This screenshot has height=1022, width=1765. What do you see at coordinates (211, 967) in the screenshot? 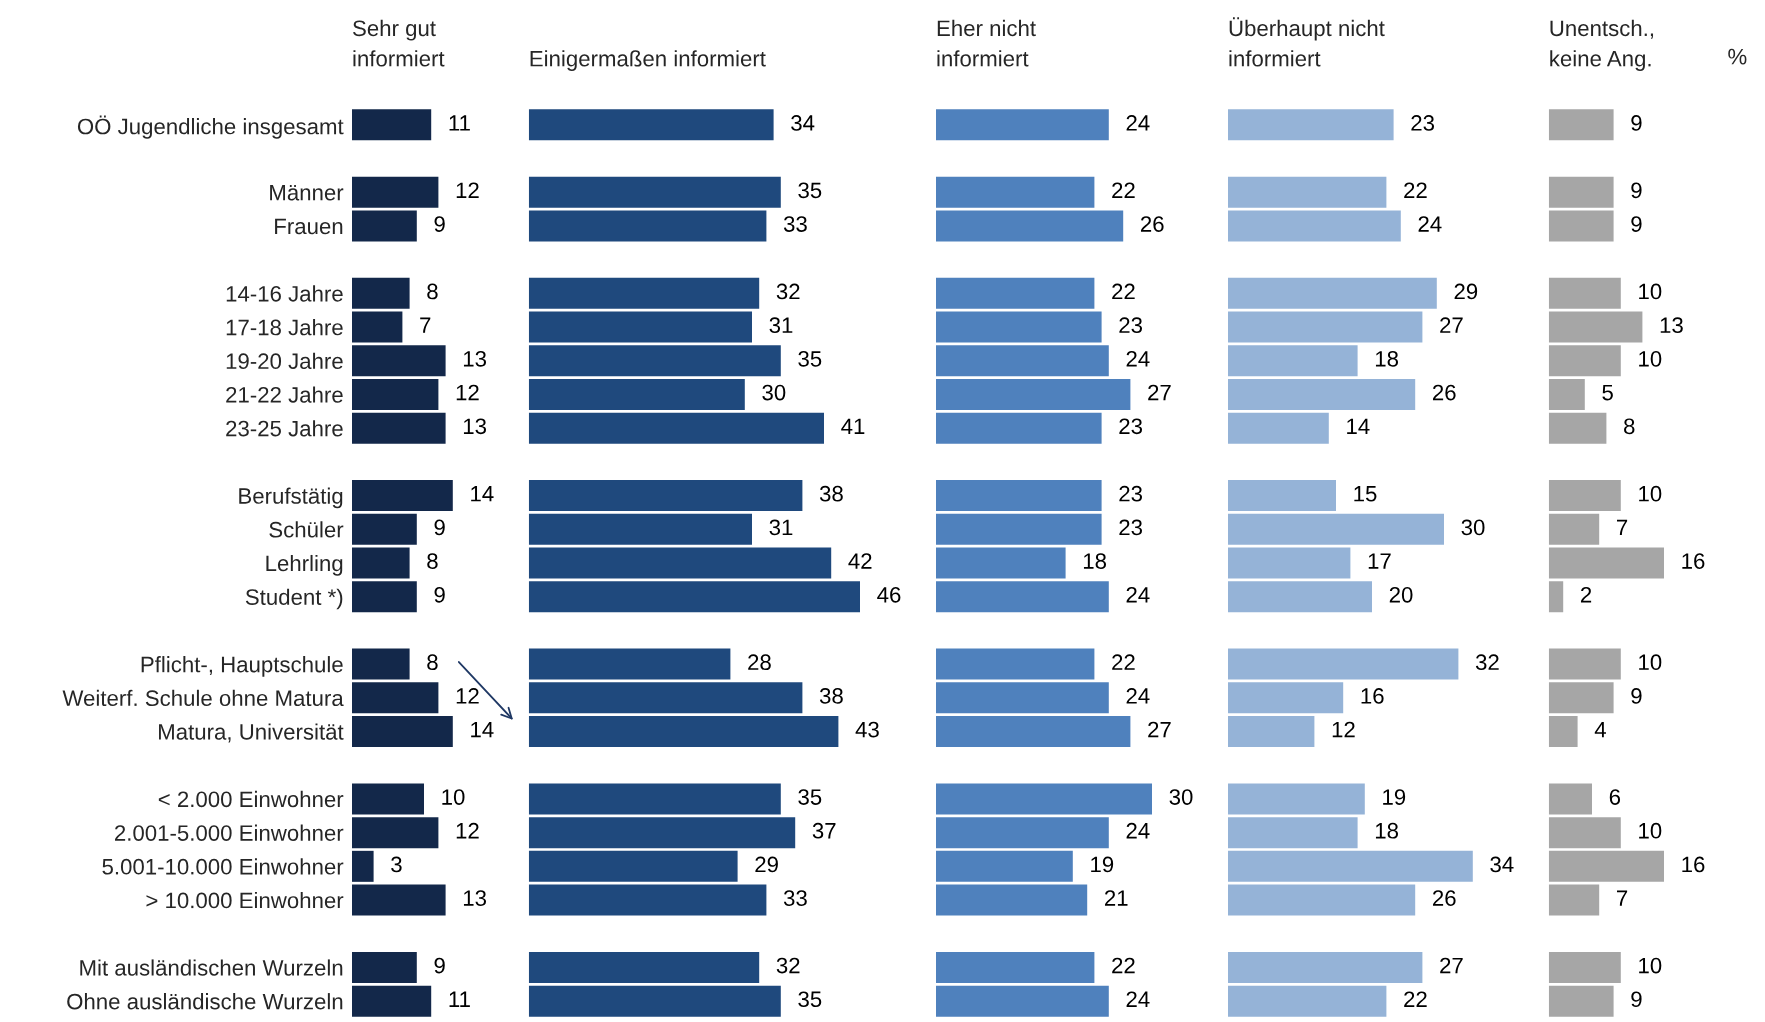
I see `y-tick-label: Mit ausländischen Wurzeln` at bounding box center [211, 967].